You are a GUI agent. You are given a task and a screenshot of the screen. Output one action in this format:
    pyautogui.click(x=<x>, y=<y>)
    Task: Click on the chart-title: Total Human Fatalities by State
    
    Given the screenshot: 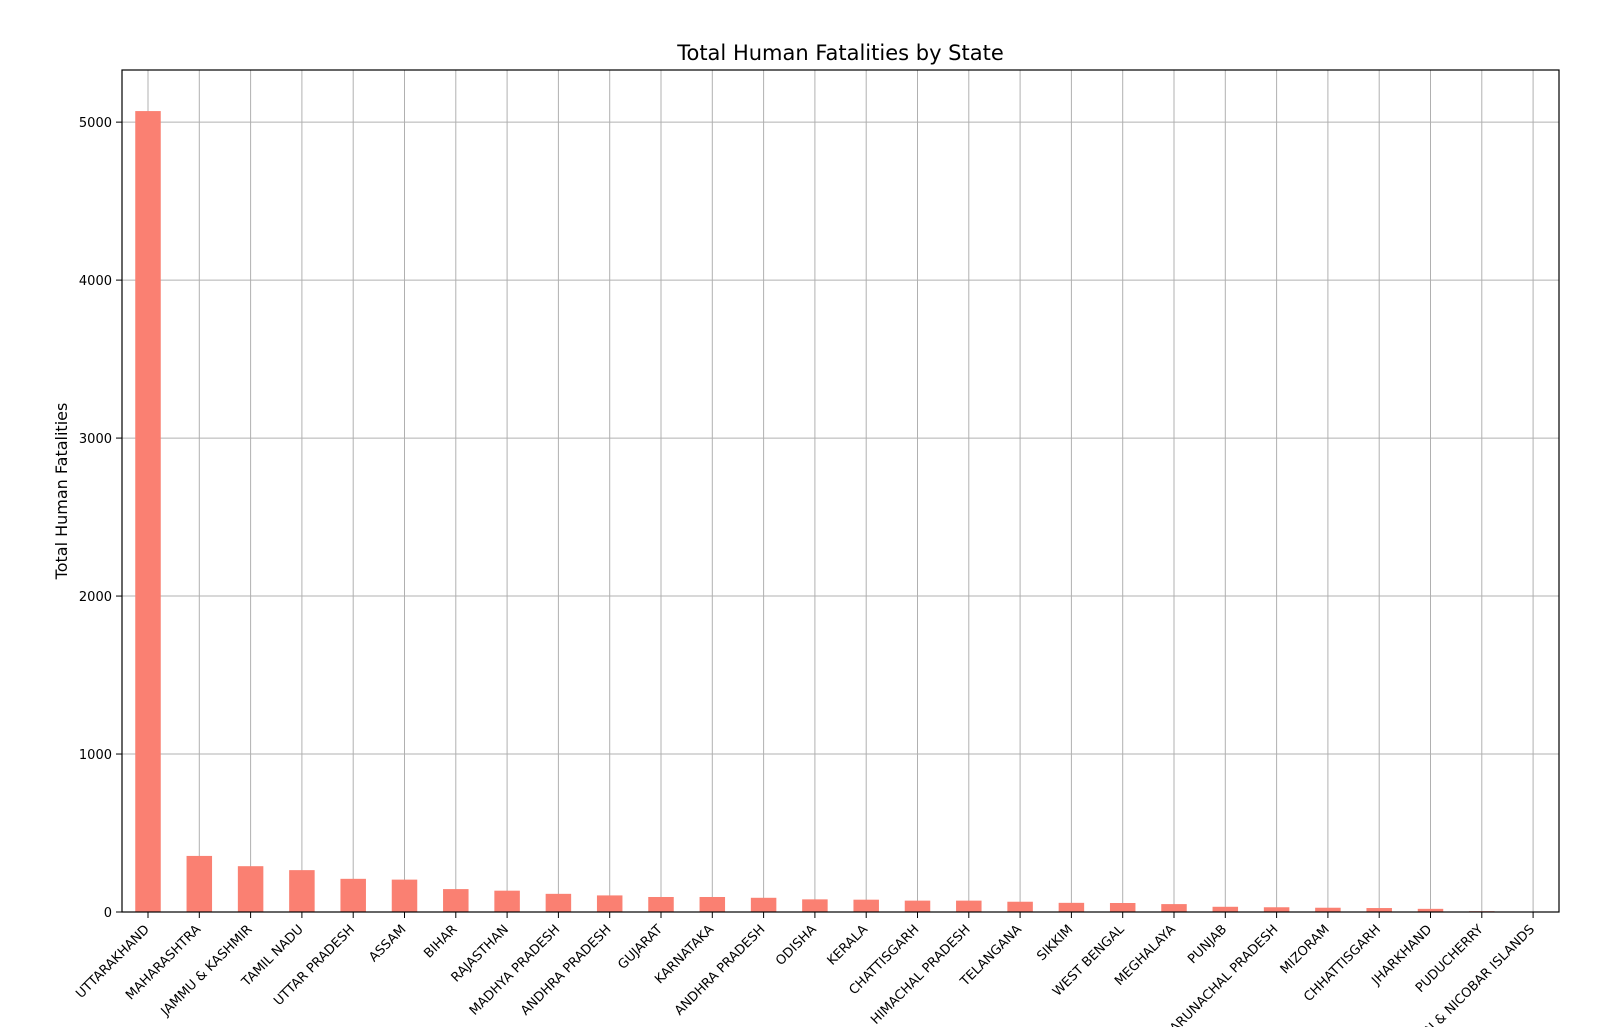 What is the action you would take?
    pyautogui.click(x=840, y=53)
    